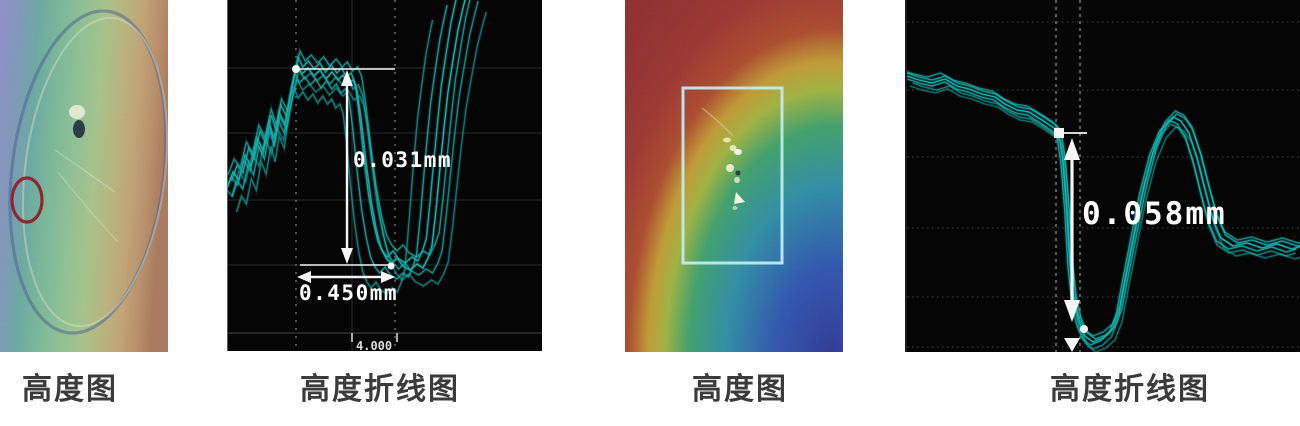  What do you see at coordinates (380, 389) in the screenshot?
I see `caption-height-profile-1: 高度折线图` at bounding box center [380, 389].